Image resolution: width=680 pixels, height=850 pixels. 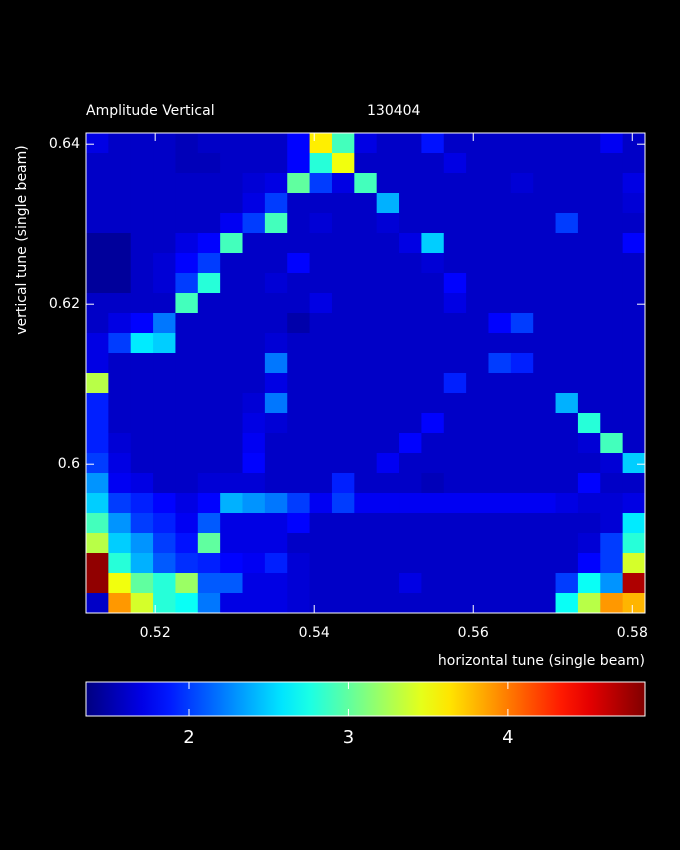 I want to click on y-tick-label: 0.6, so click(x=69, y=464).